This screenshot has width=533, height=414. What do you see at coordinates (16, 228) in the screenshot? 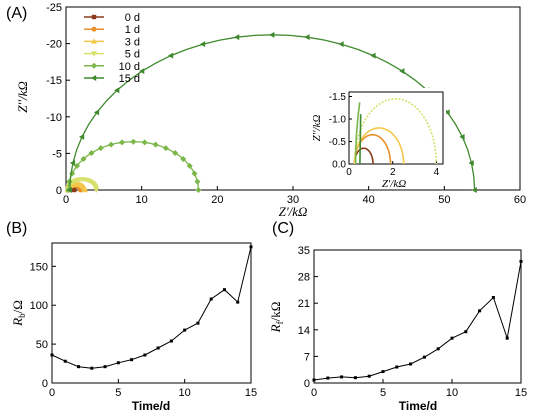
I see `panel-label-b: (B)` at bounding box center [16, 228].